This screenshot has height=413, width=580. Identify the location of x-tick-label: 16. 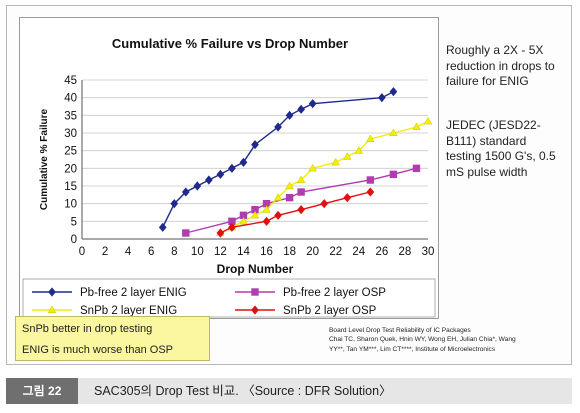
(266, 252).